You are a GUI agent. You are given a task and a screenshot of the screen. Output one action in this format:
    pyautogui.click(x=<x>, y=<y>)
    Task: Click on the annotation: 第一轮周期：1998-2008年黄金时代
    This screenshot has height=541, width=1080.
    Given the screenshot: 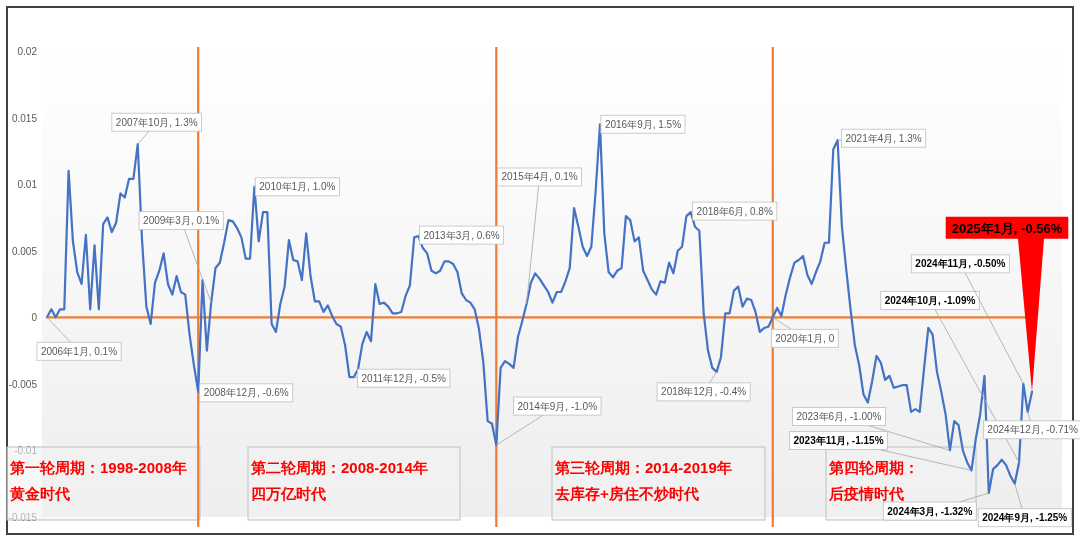 What is the action you would take?
    pyautogui.click(x=98, y=480)
    